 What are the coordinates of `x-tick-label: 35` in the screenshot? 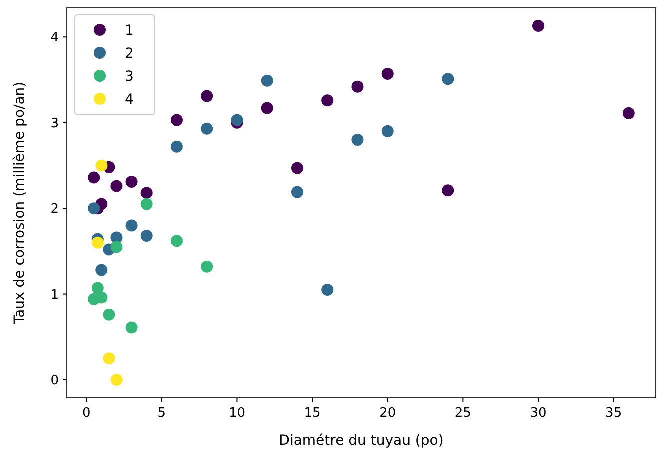 It's located at (614, 413).